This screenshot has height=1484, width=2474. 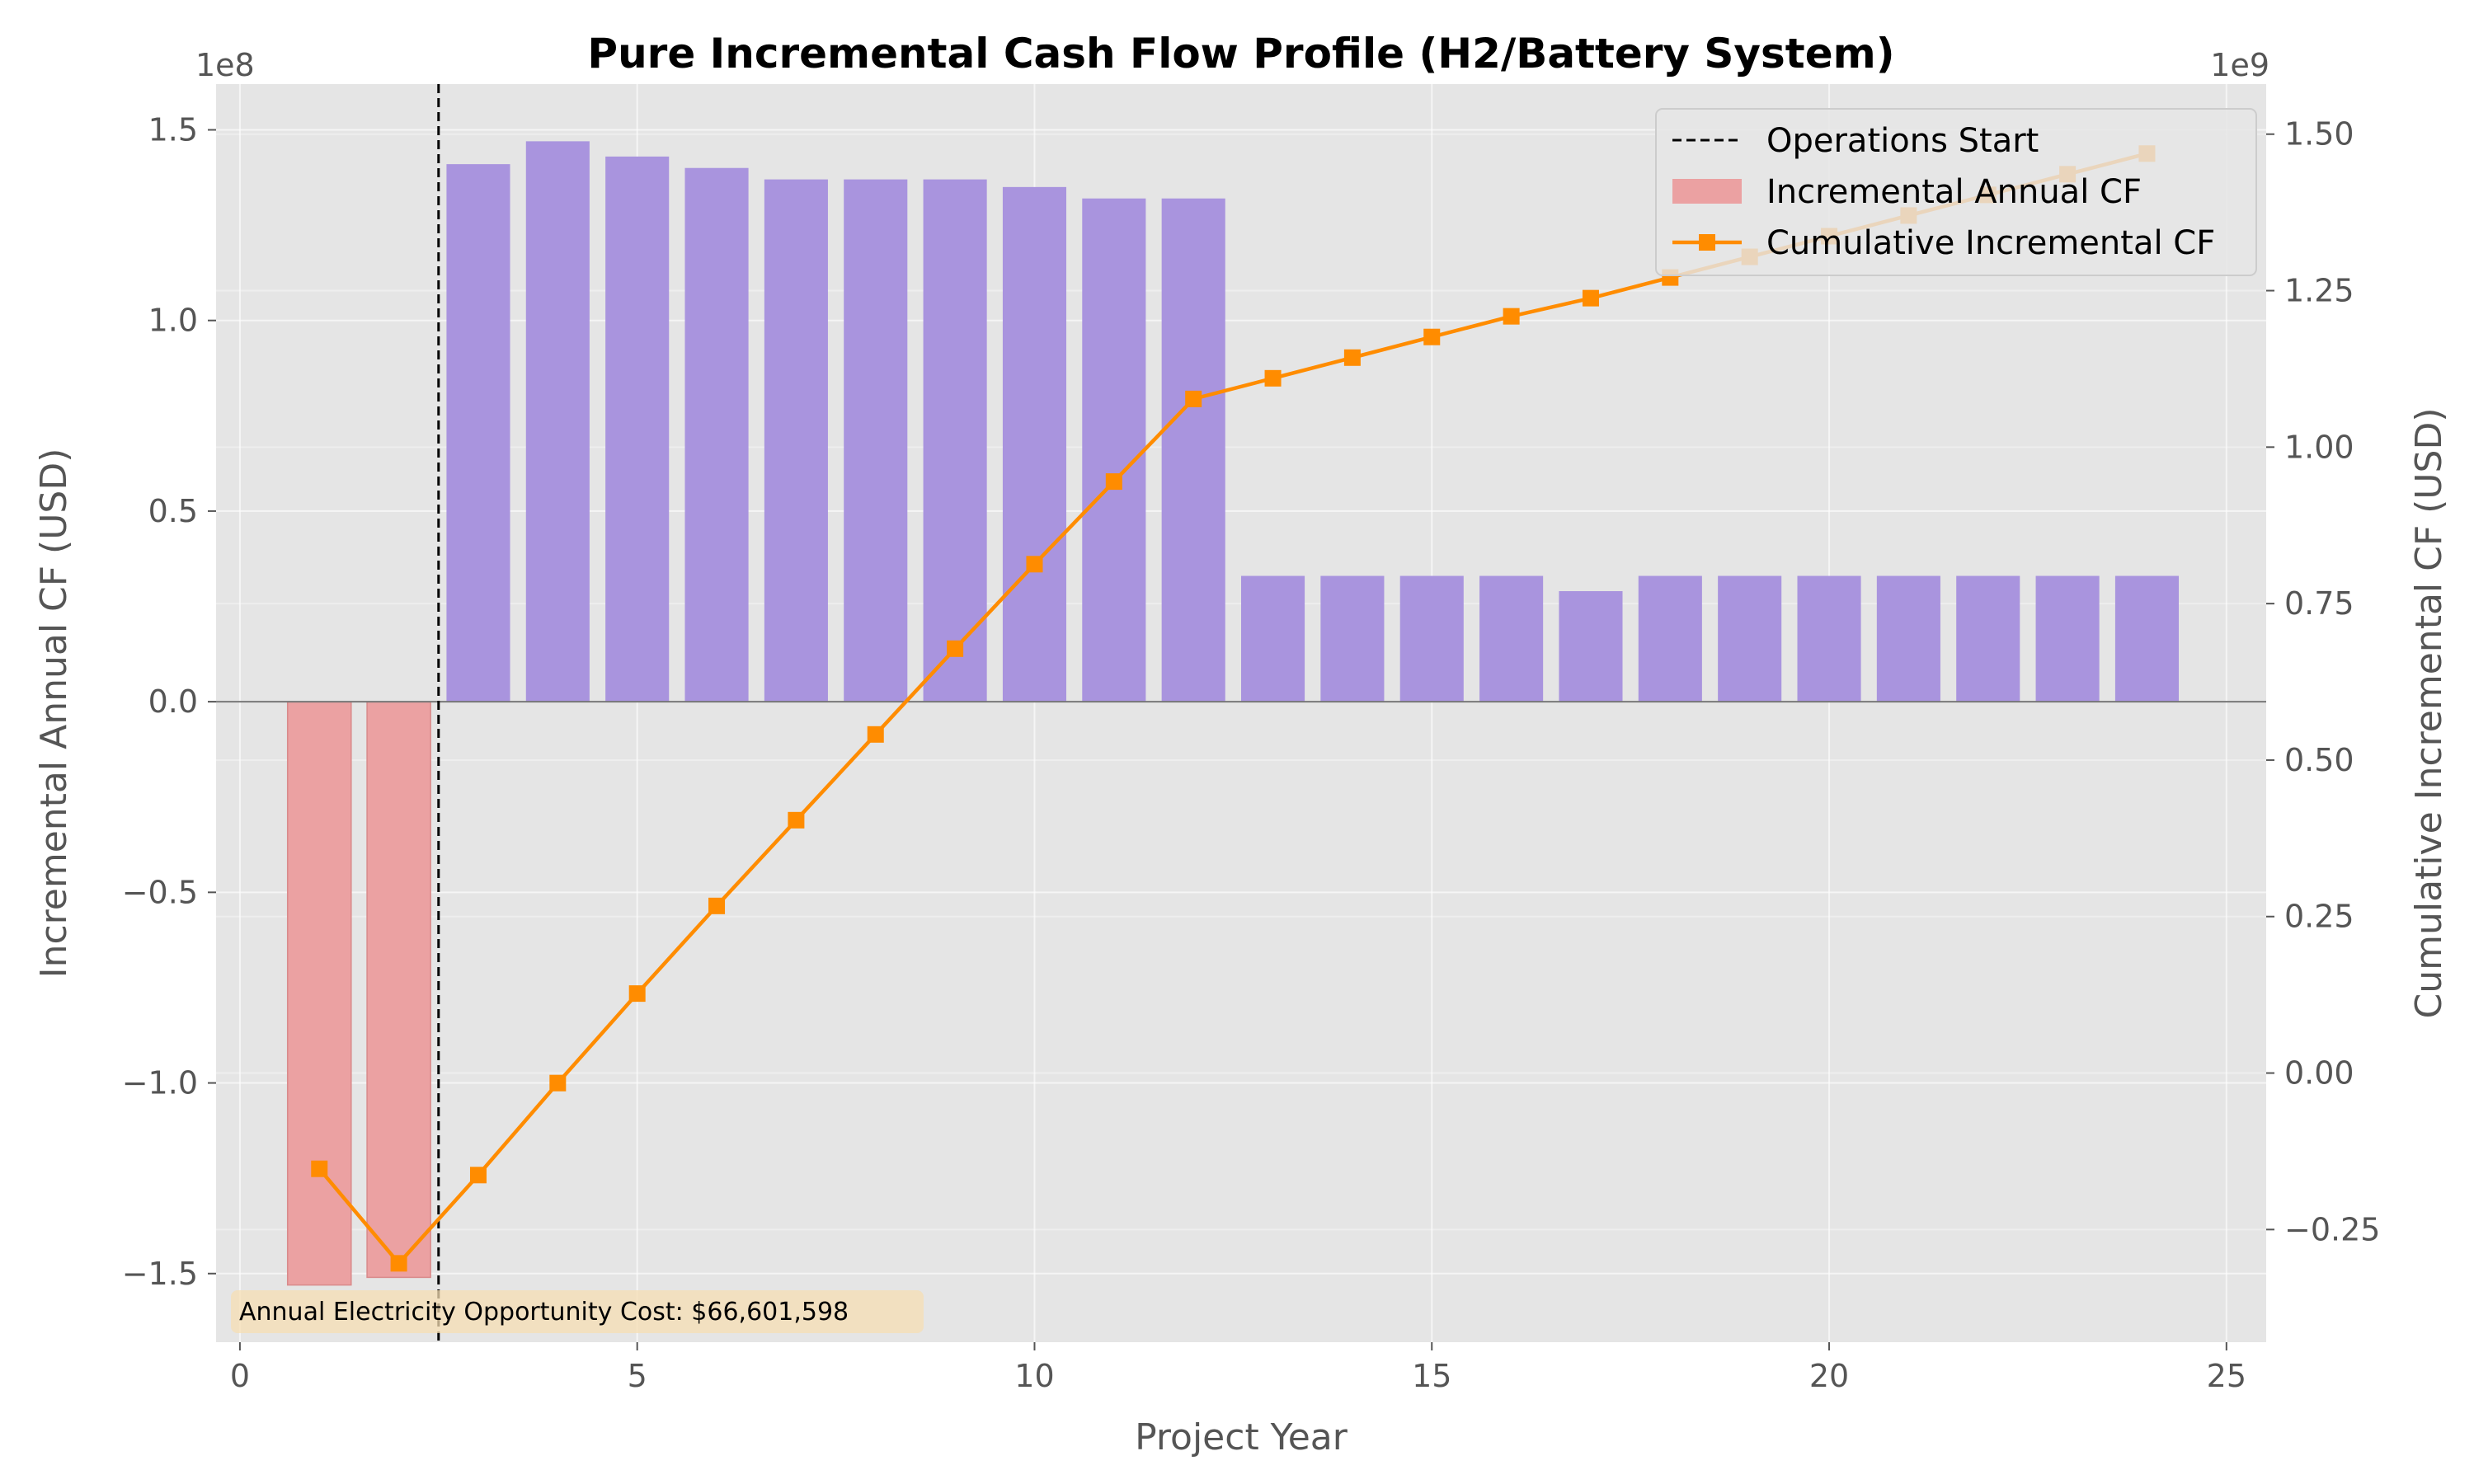 What do you see at coordinates (2239, 65) in the screenshot?
I see `y-axis-right-offset-label: 1e9` at bounding box center [2239, 65].